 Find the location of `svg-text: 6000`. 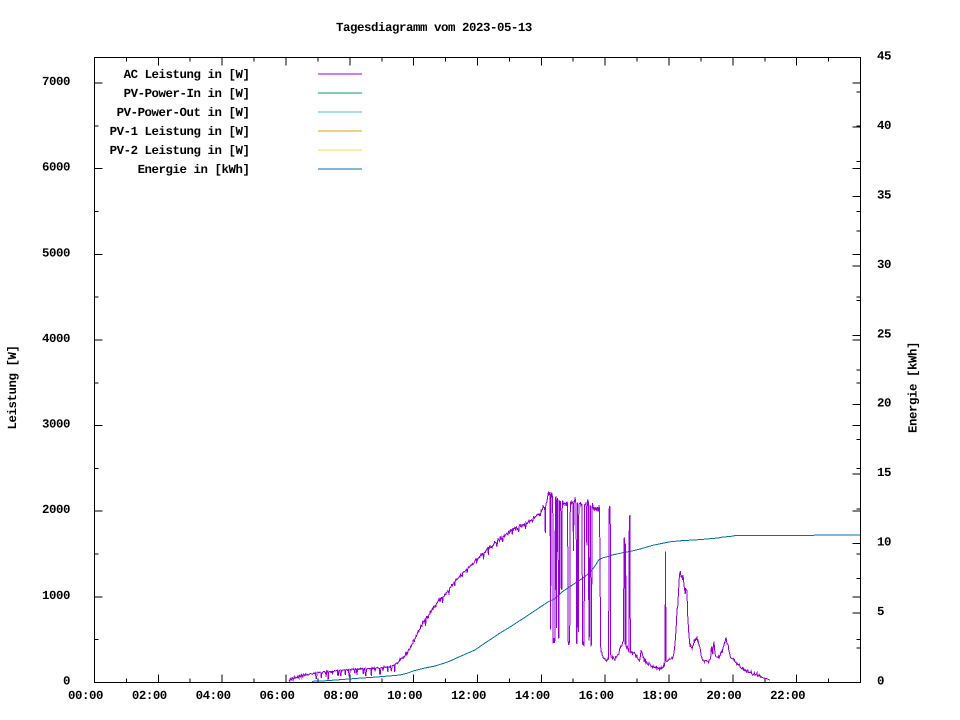

svg-text: 6000 is located at coordinates (56, 168).